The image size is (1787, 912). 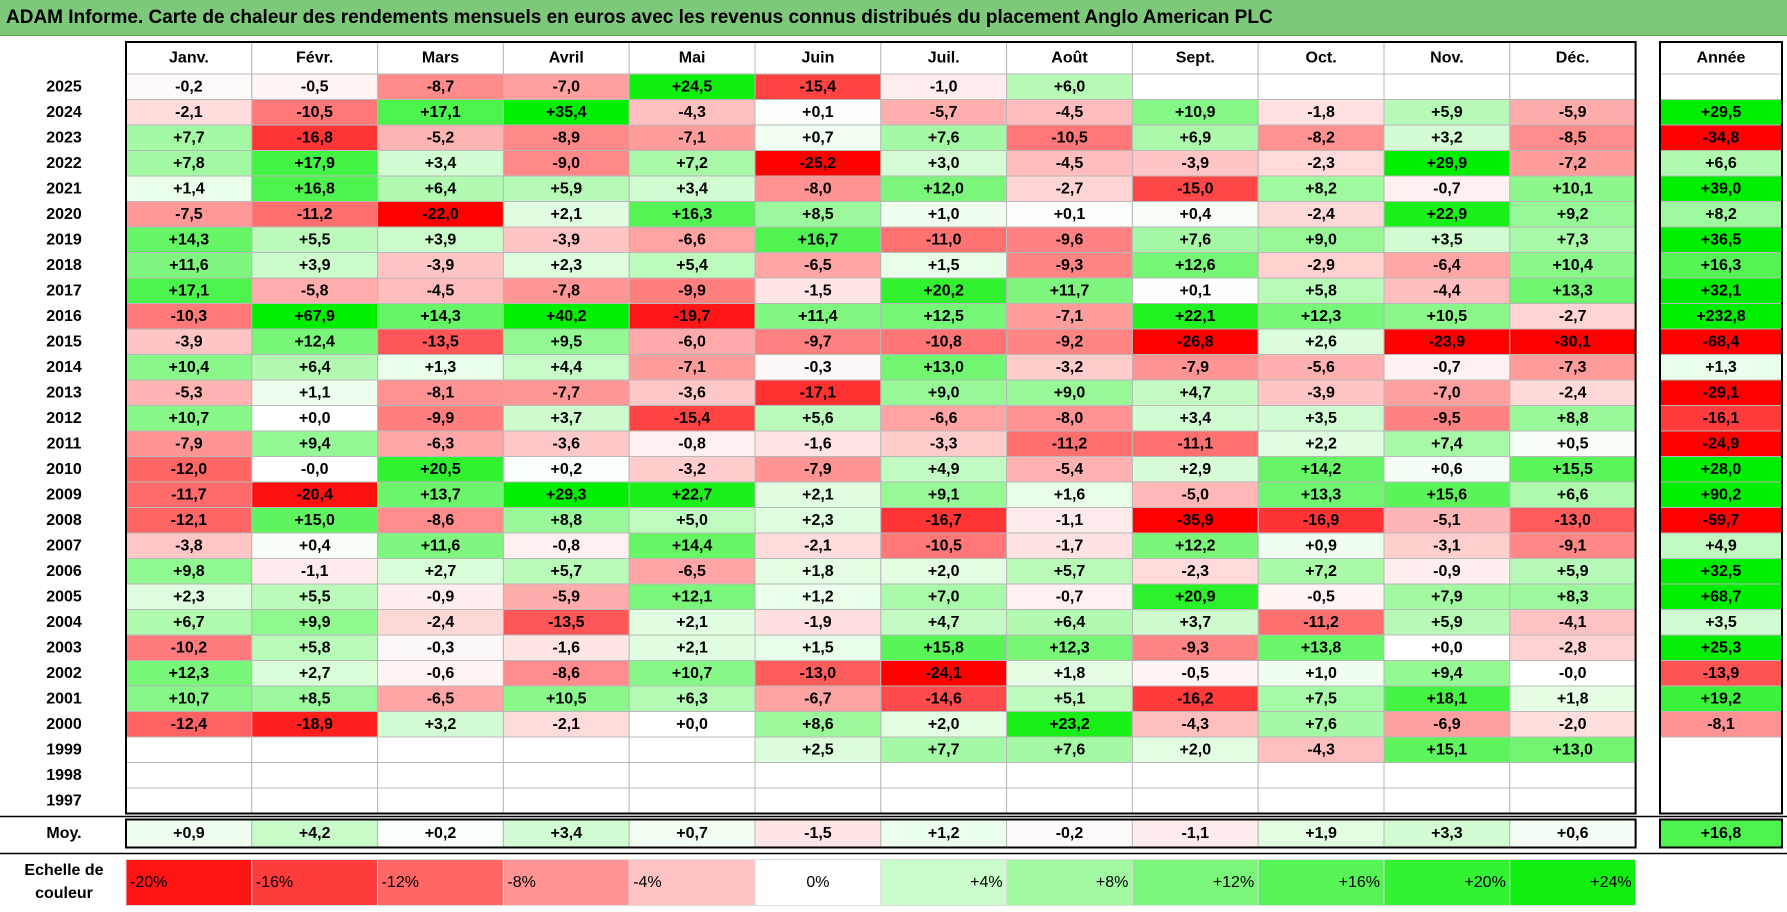 I want to click on heatmap-cell-value: +5,9, so click(x=1447, y=112).